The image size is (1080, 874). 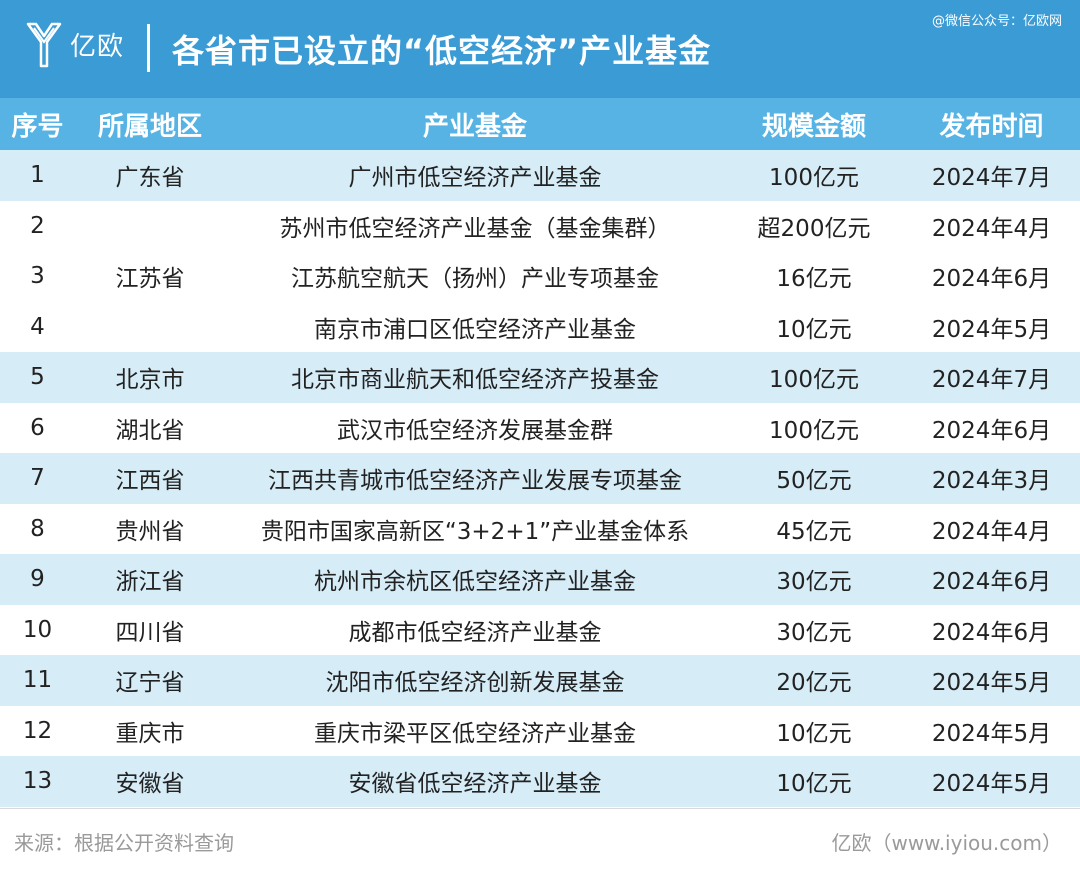 What do you see at coordinates (475, 683) in the screenshot?
I see `cell-fund: 沈阳市低空经济创新发展基金` at bounding box center [475, 683].